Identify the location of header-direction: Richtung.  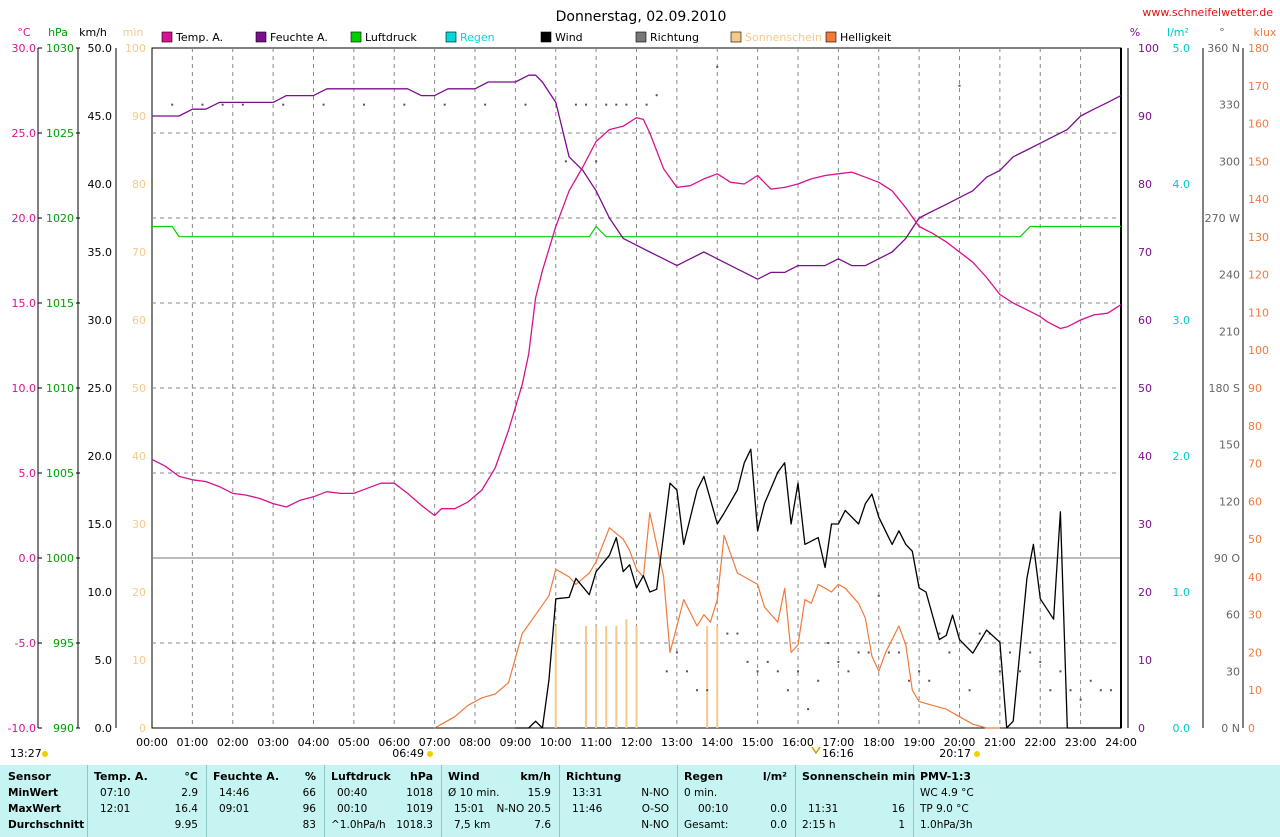
(594, 776).